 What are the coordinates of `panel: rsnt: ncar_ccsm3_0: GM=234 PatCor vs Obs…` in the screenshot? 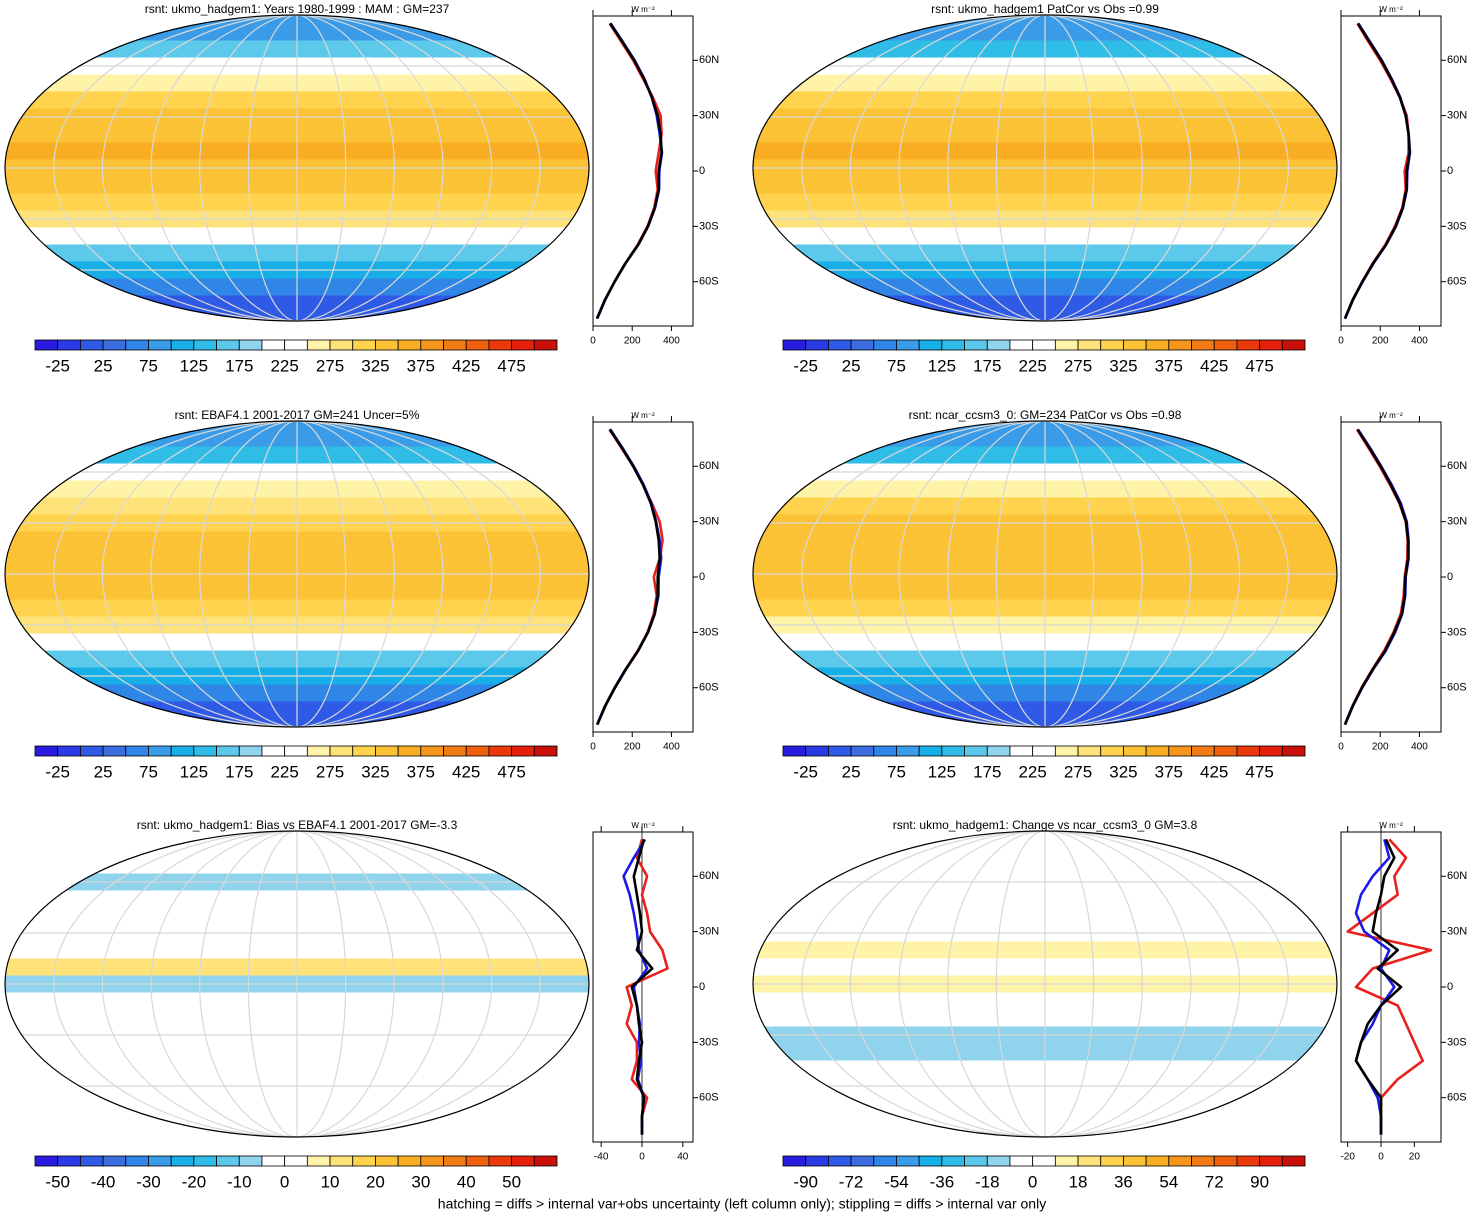 It's located at (1109, 594).